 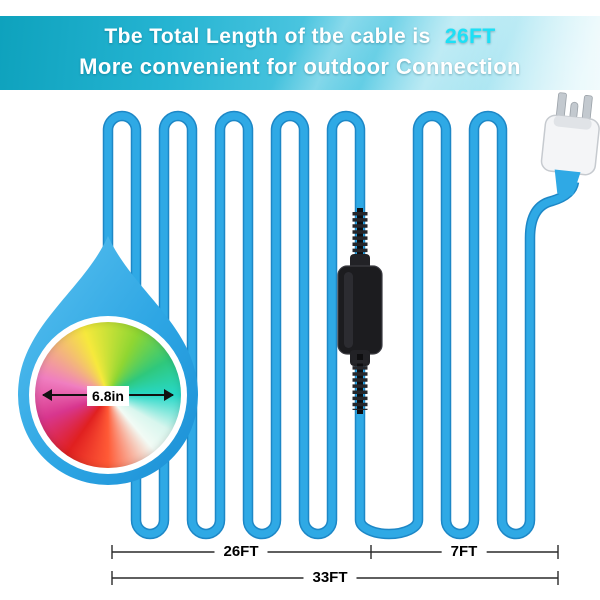 I want to click on power-plug, so click(x=570, y=144).